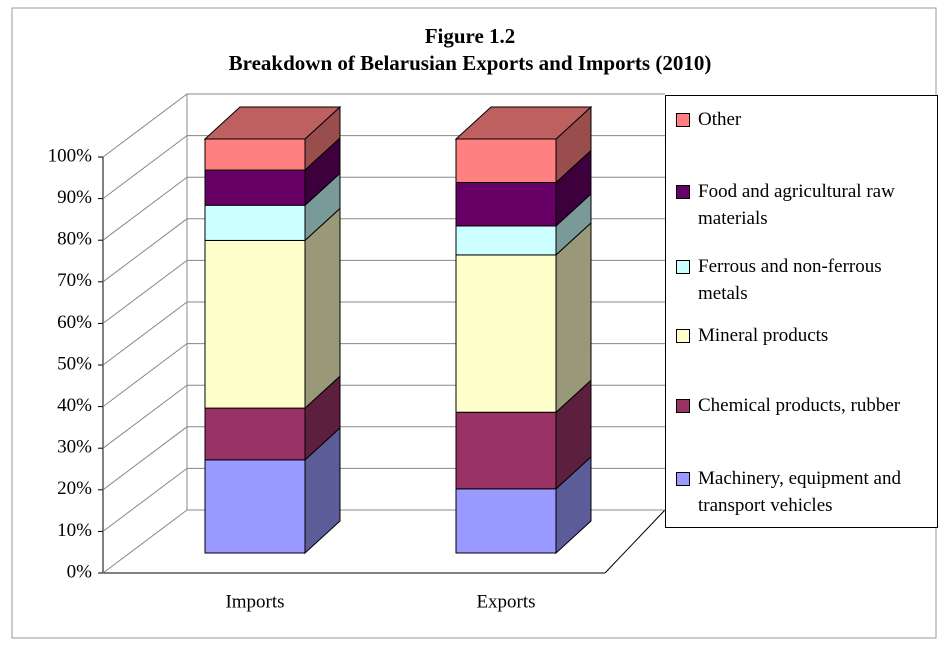 Image resolution: width=940 pixels, height=646 pixels. Describe the element at coordinates (74, 239) in the screenshot. I see `y-tick-label: 80%` at that location.